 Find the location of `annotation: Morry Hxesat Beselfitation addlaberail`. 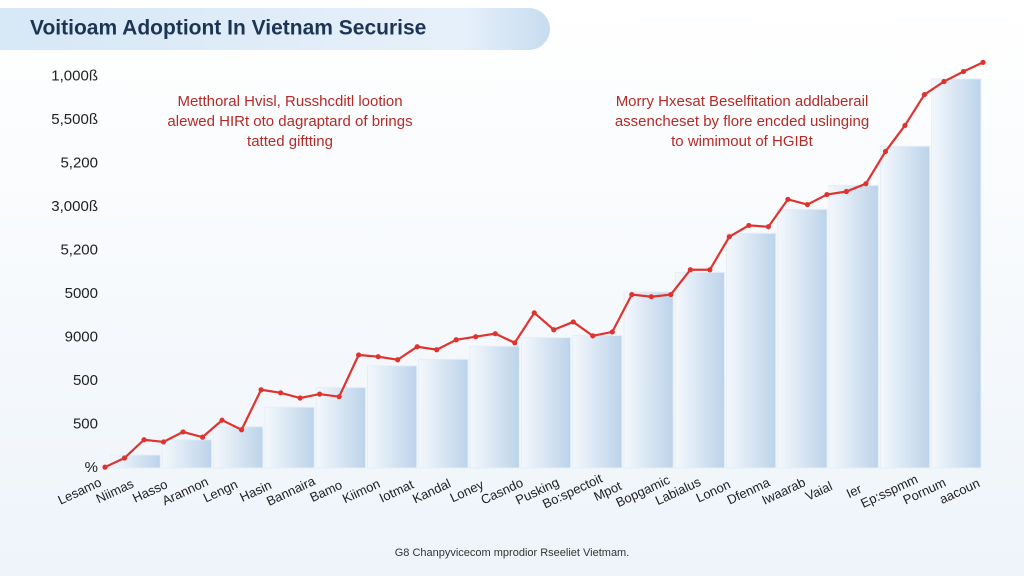

annotation: Morry Hxesat Beselfitation addlaberail is located at coordinates (742, 101).